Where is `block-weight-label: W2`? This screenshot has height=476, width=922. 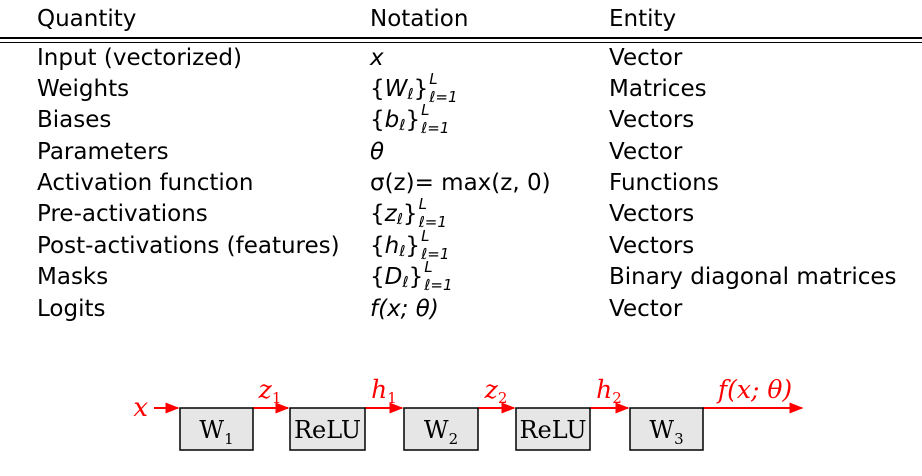 block-weight-label: W2 is located at coordinates (441, 432).